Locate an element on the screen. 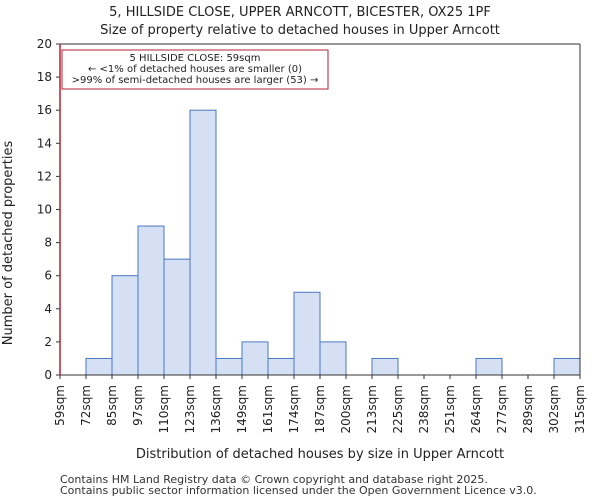  bar-187sqm is located at coordinates (333, 358).